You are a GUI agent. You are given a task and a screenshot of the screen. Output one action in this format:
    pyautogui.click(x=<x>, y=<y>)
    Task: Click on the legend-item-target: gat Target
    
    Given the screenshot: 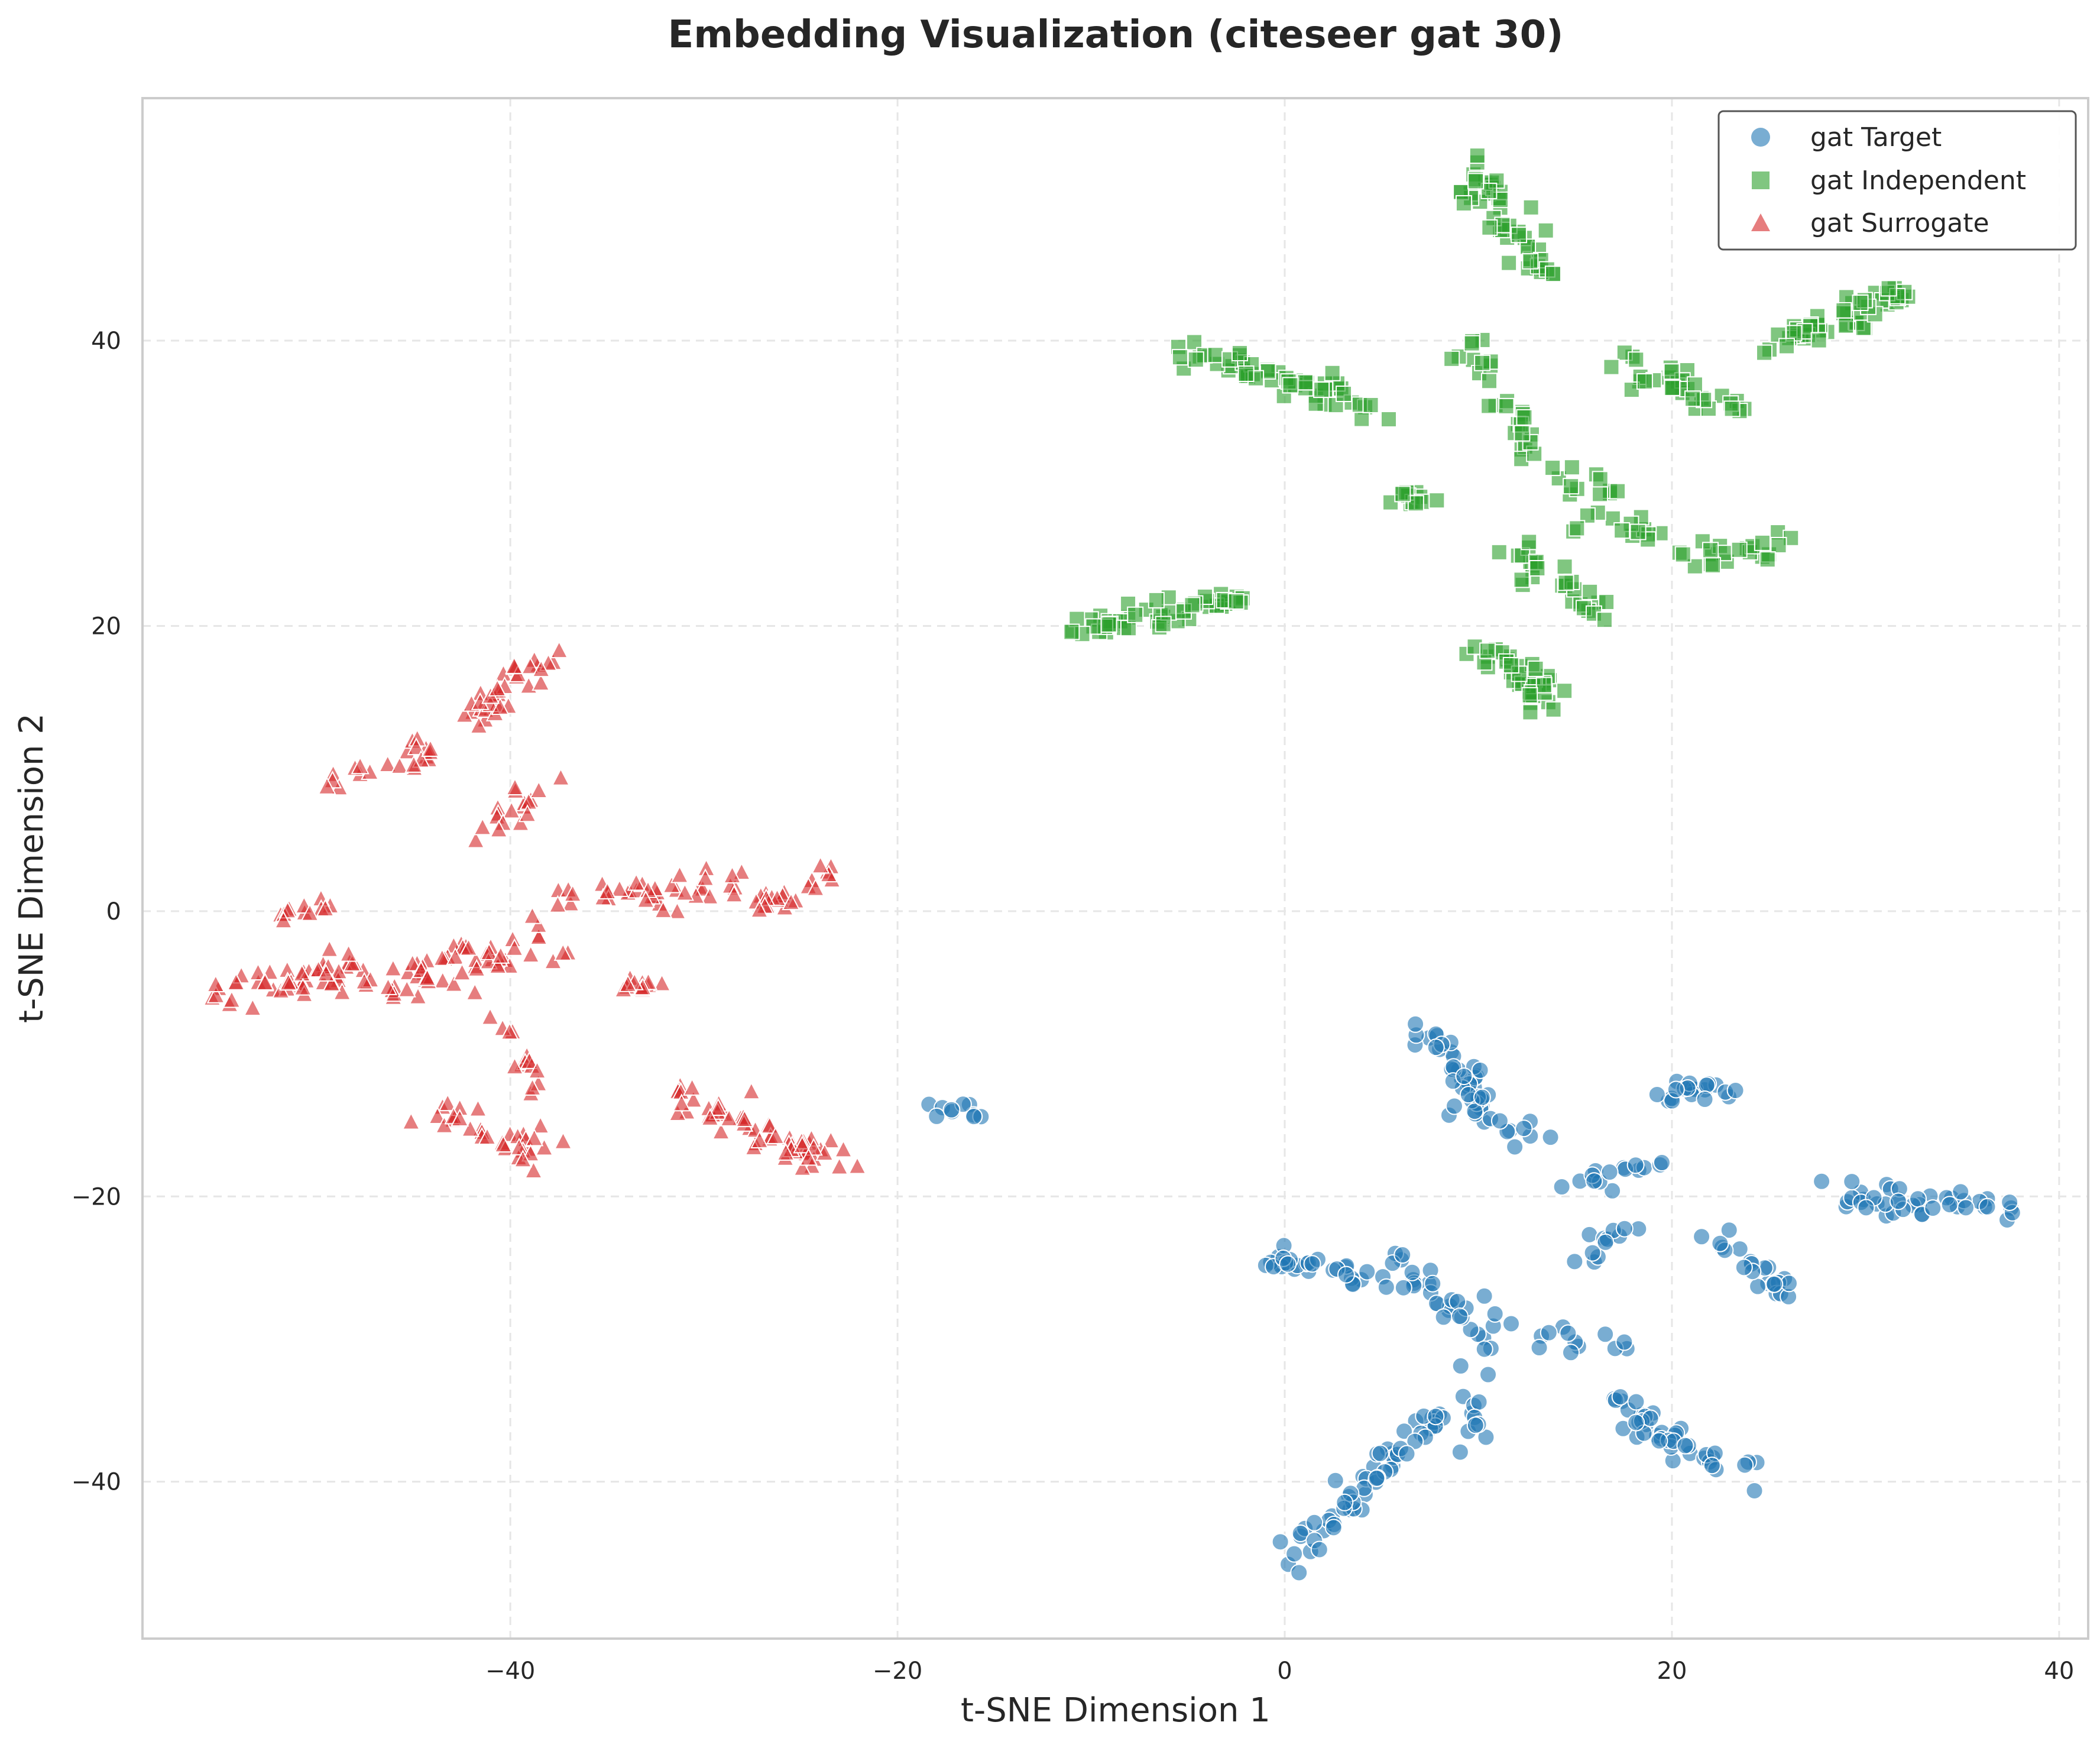 What is the action you would take?
    pyautogui.click(x=1846, y=137)
    